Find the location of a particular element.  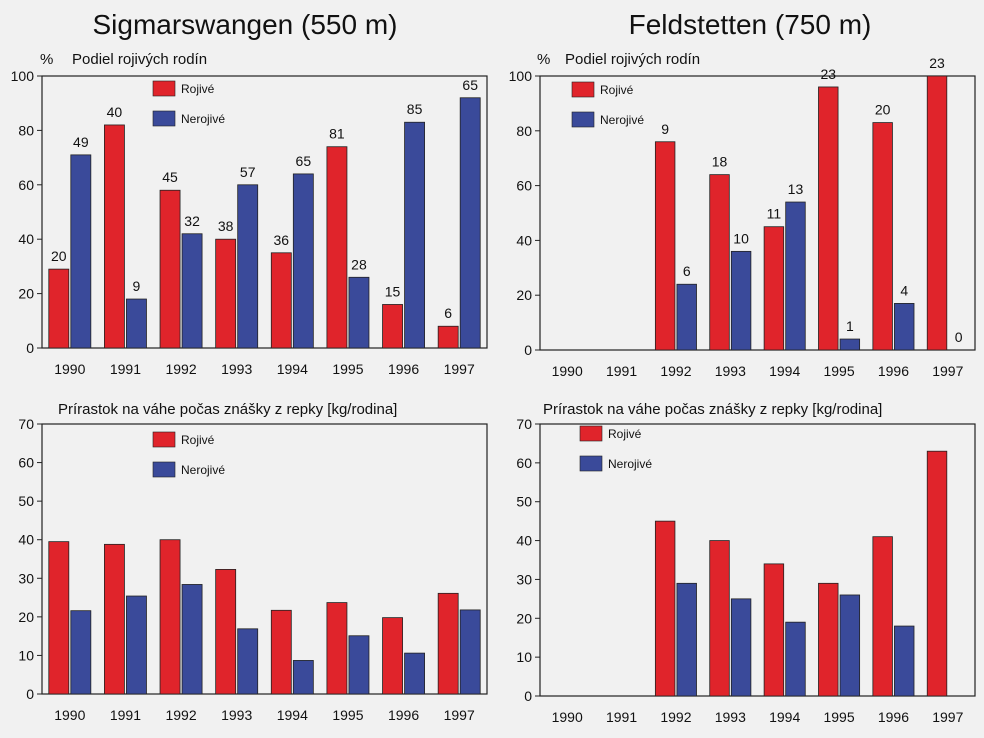

data-label: 40 is located at coordinates (115, 112).